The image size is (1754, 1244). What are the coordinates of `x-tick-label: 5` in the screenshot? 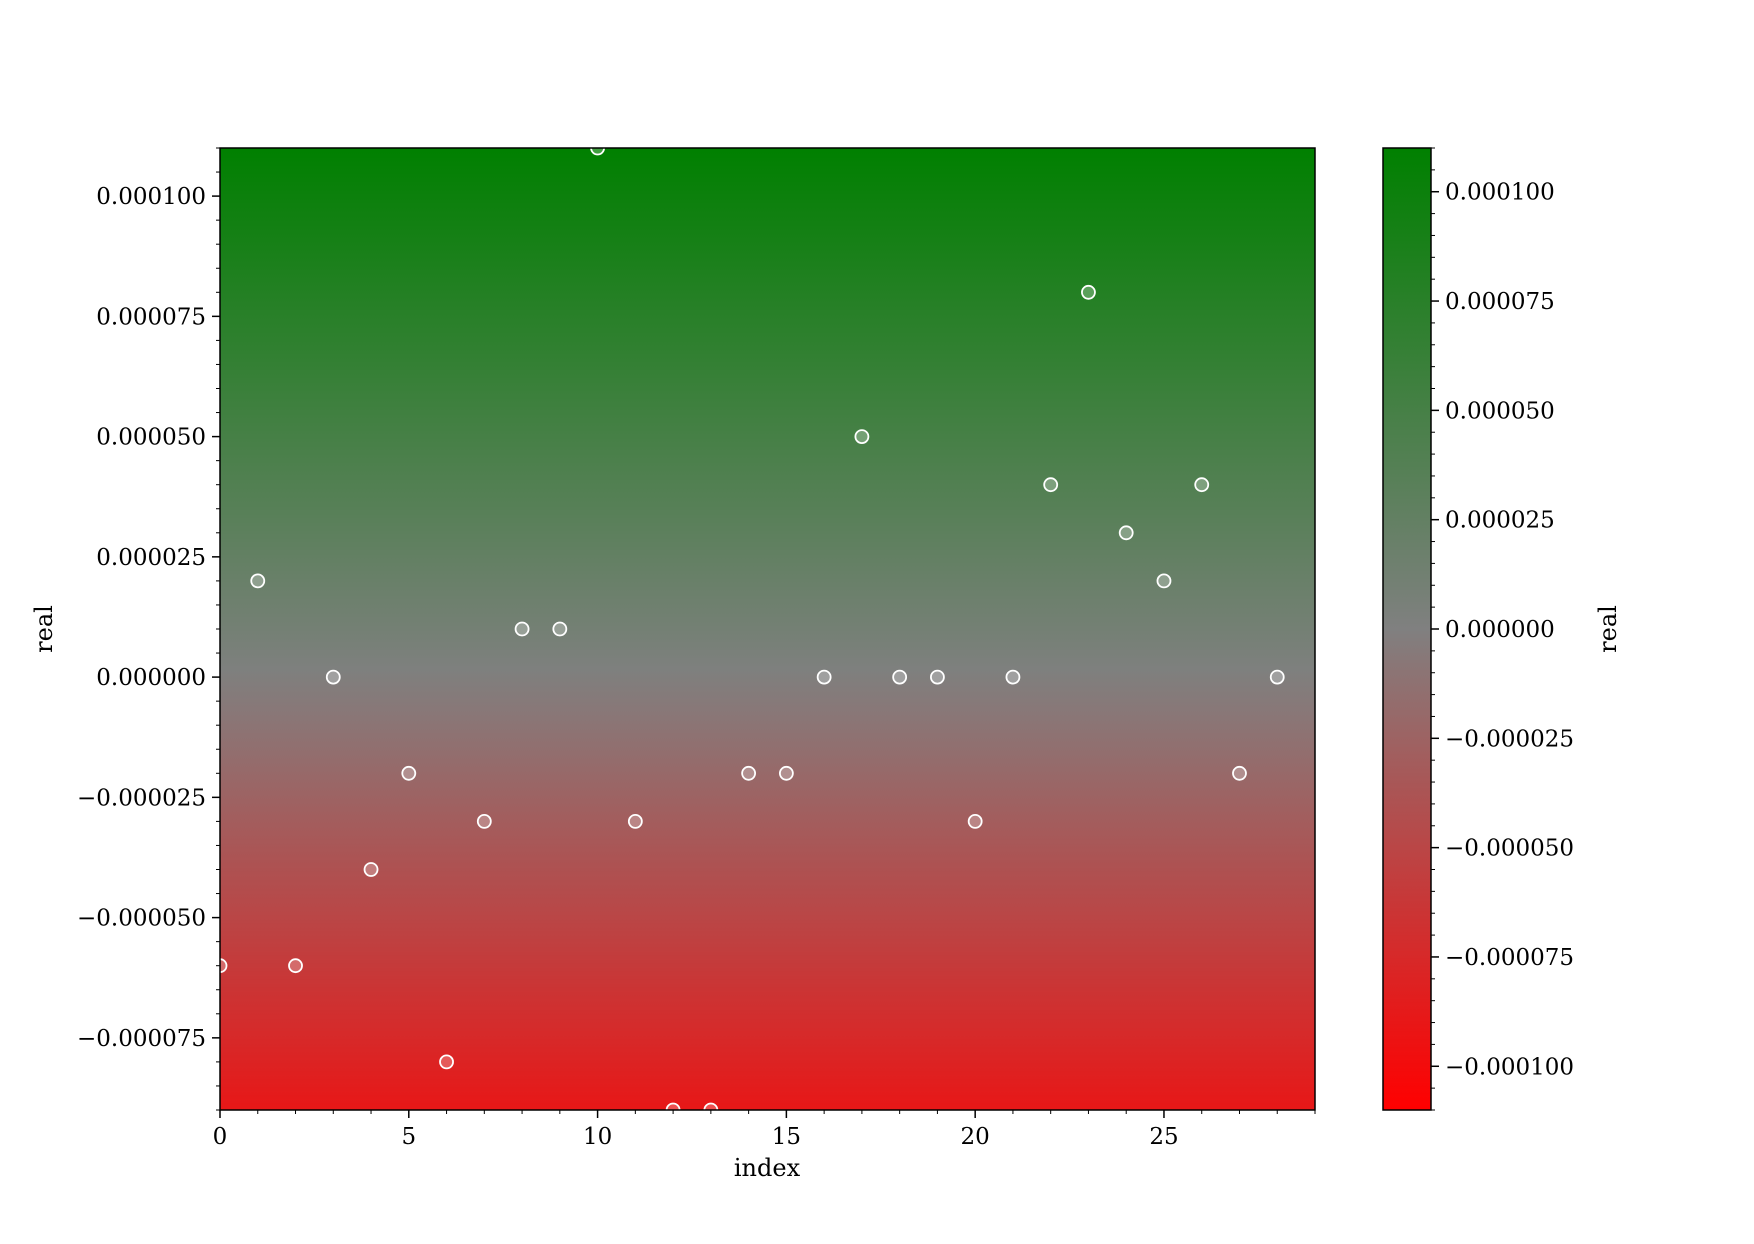 It's located at (408, 1137).